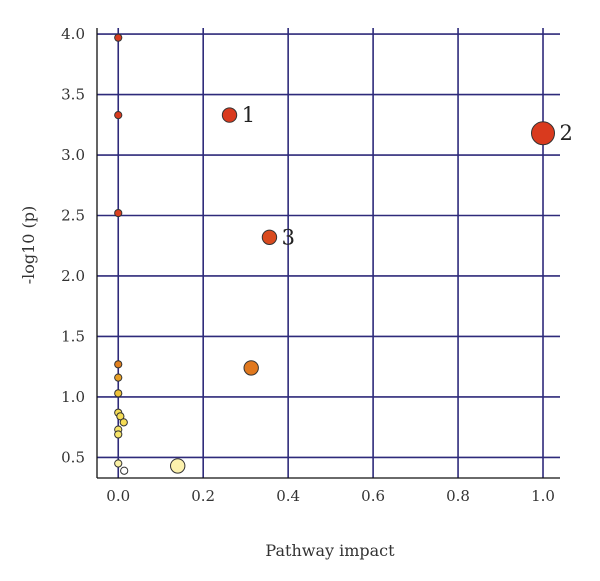 The height and width of the screenshot is (581, 600). Describe the element at coordinates (407, 176) in the screenshot. I see `point-labels: 1 3 2` at that location.